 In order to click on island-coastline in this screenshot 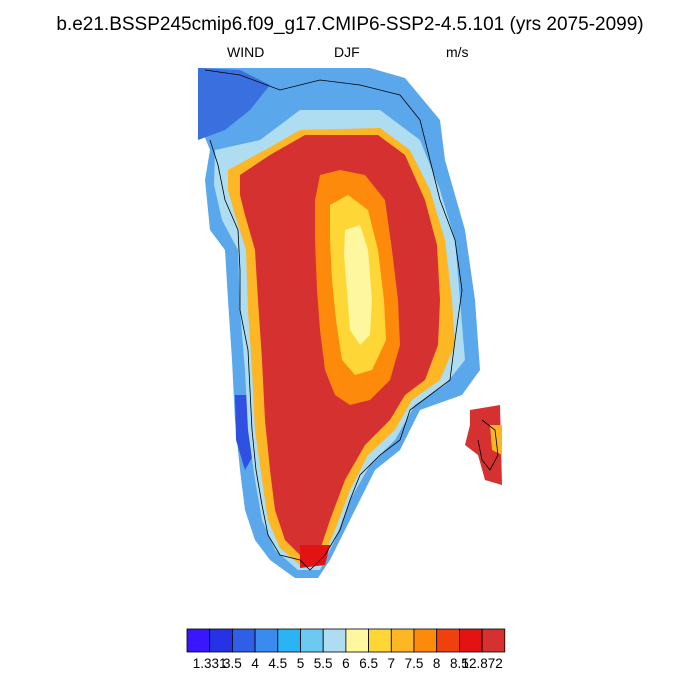, I will do `click(488, 445)`.